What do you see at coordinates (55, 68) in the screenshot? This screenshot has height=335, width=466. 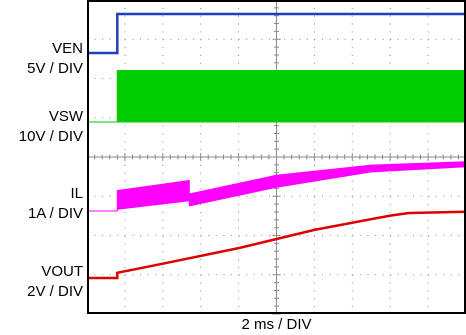 I see `ven-scale: 5V / DIV` at bounding box center [55, 68].